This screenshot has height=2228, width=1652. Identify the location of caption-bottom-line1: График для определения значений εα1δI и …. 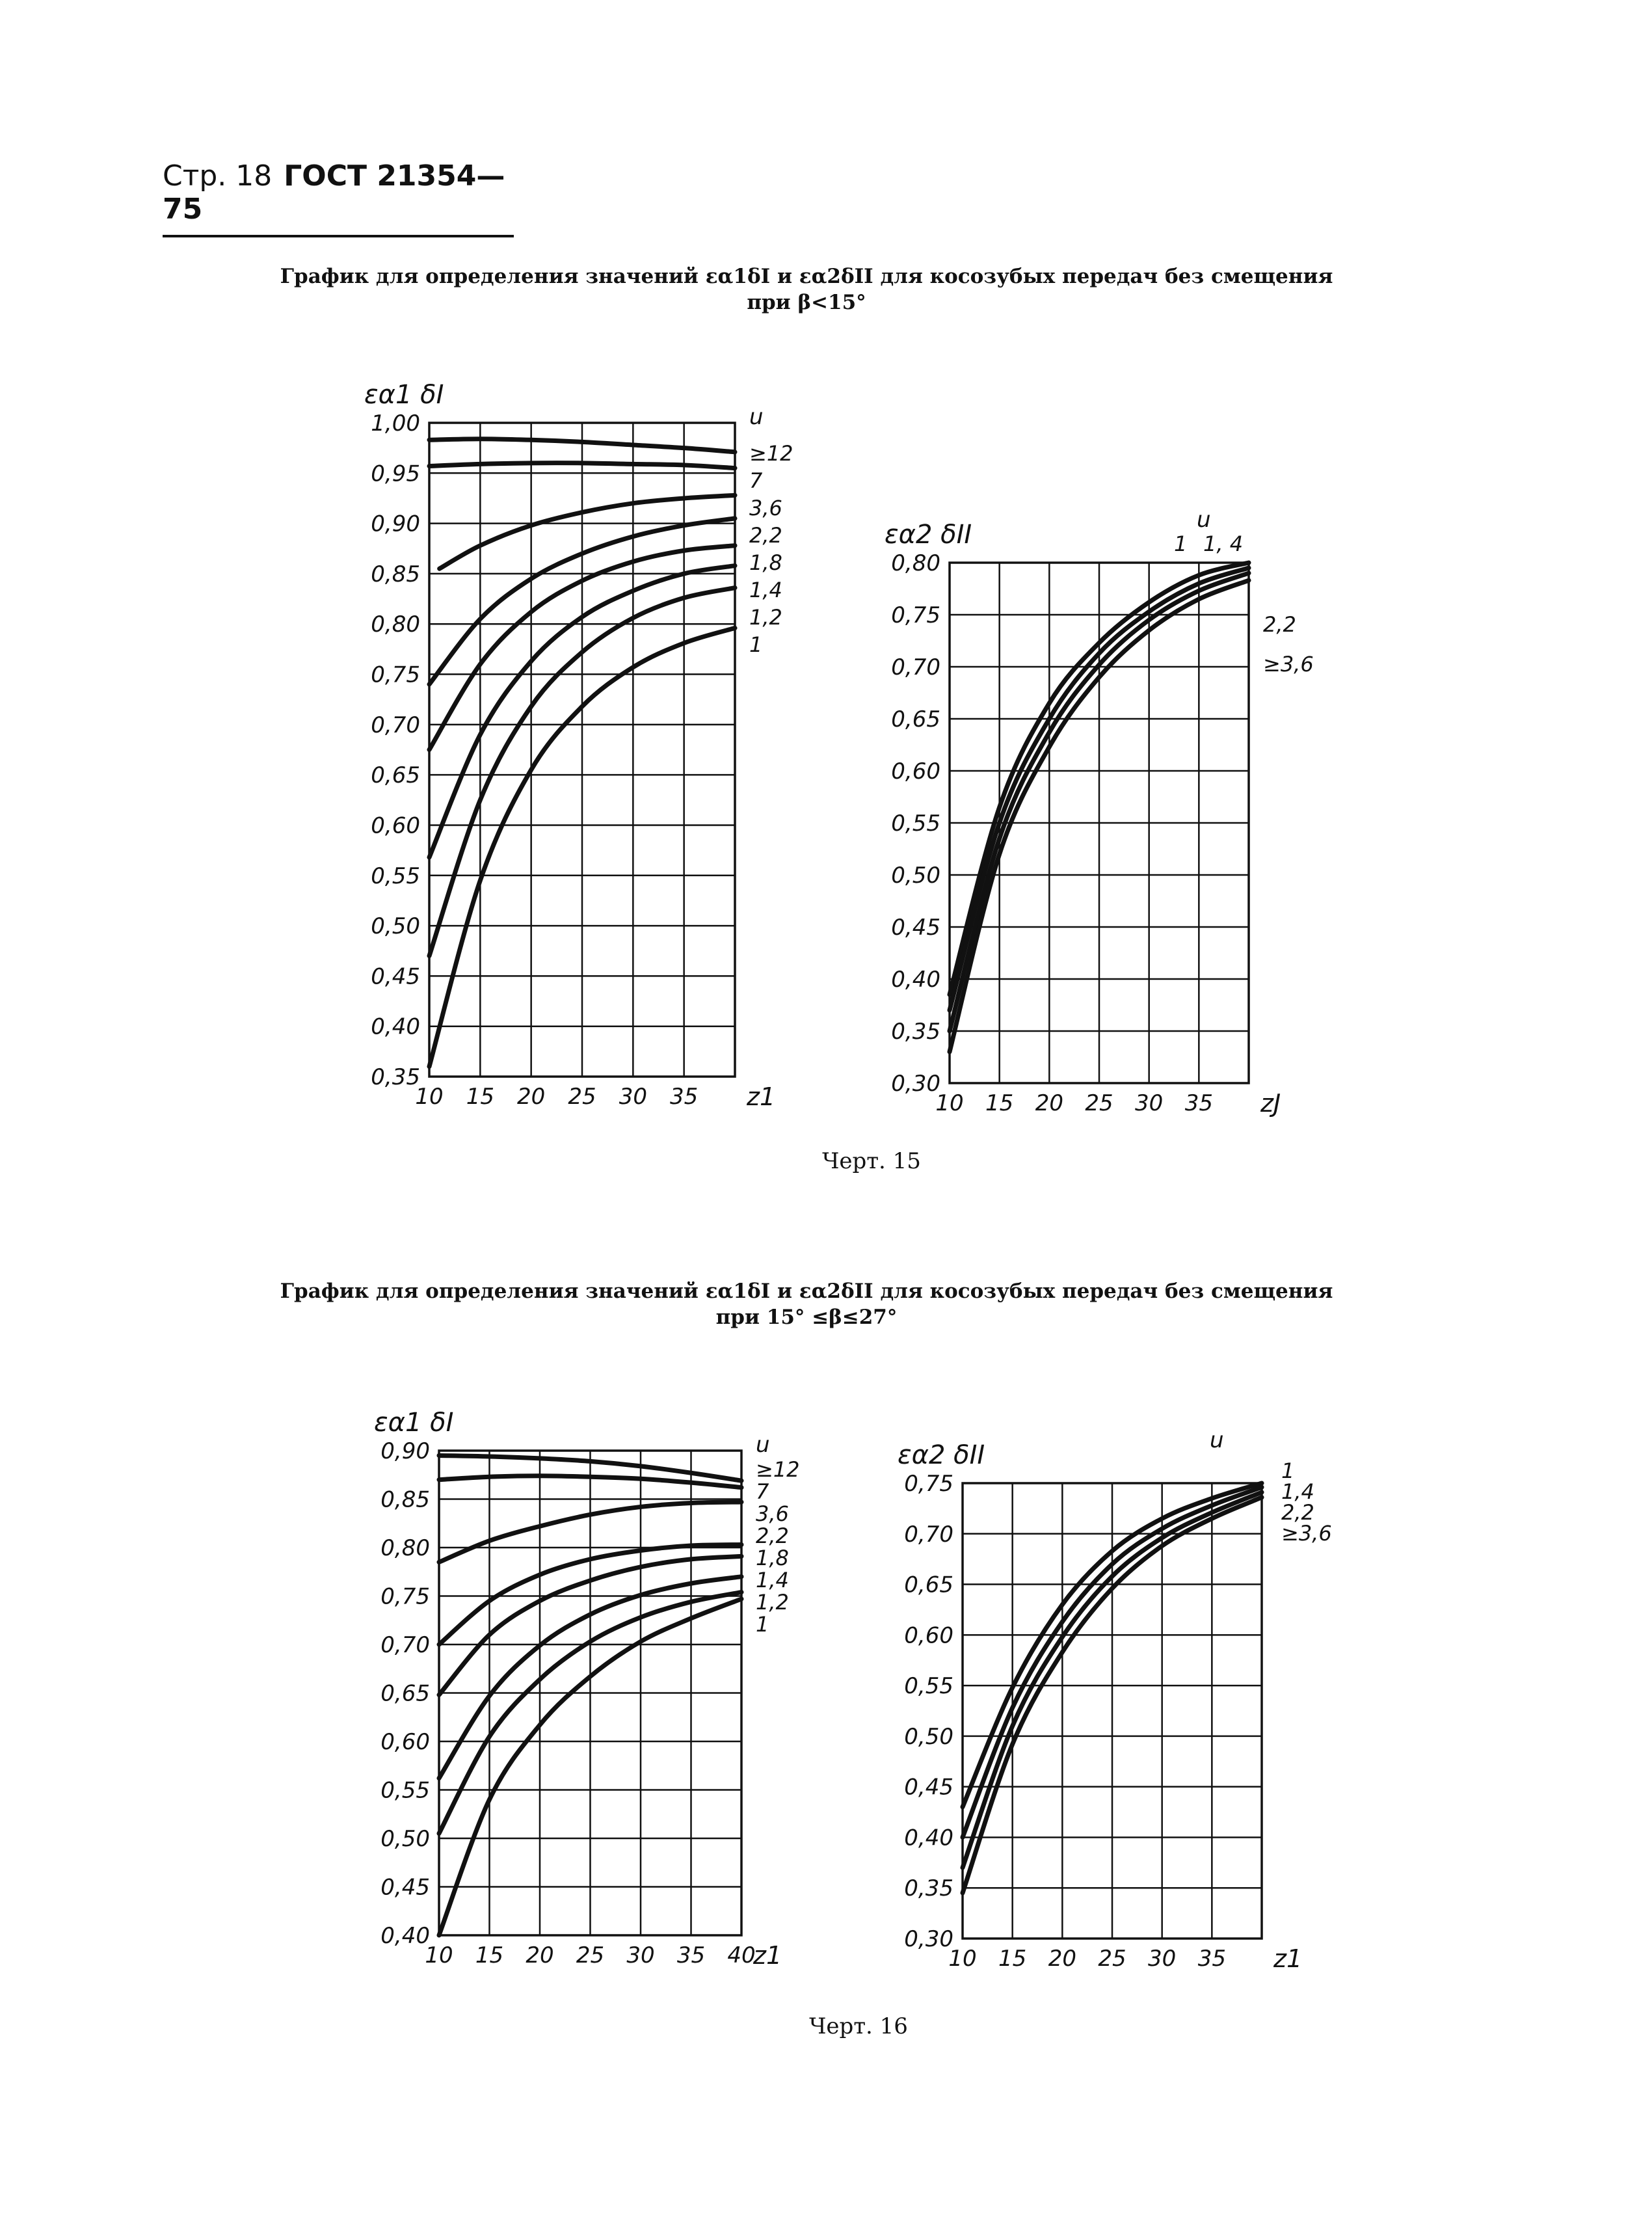
(806, 1291).